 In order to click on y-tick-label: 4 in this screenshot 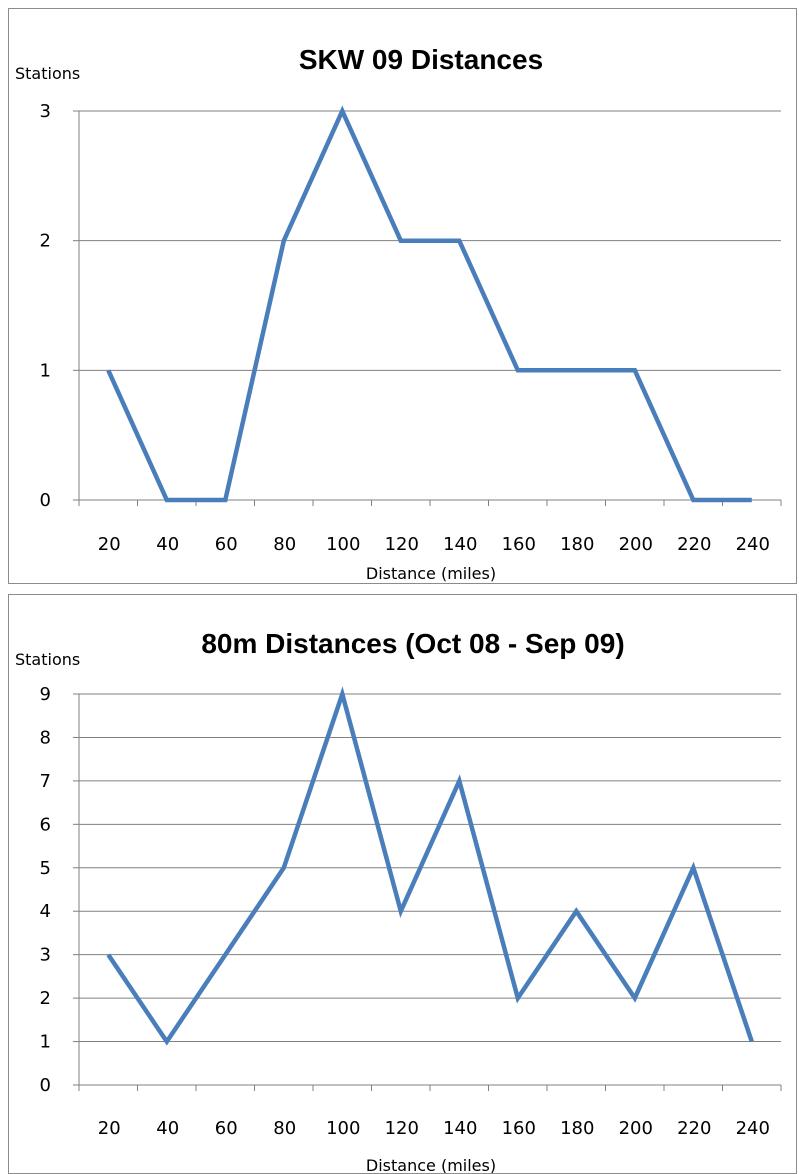, I will do `click(45, 911)`.